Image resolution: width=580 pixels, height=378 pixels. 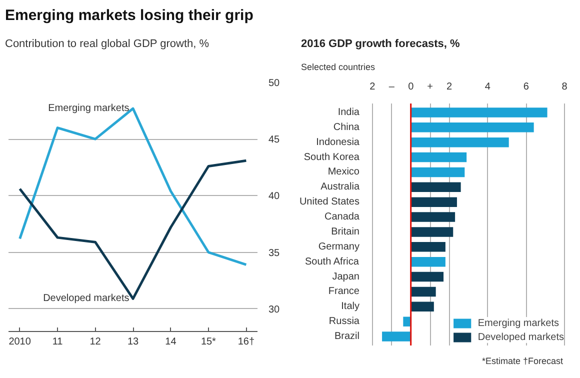 What do you see at coordinates (391, 87) in the screenshot?
I see `x-tick-label: –` at bounding box center [391, 87].